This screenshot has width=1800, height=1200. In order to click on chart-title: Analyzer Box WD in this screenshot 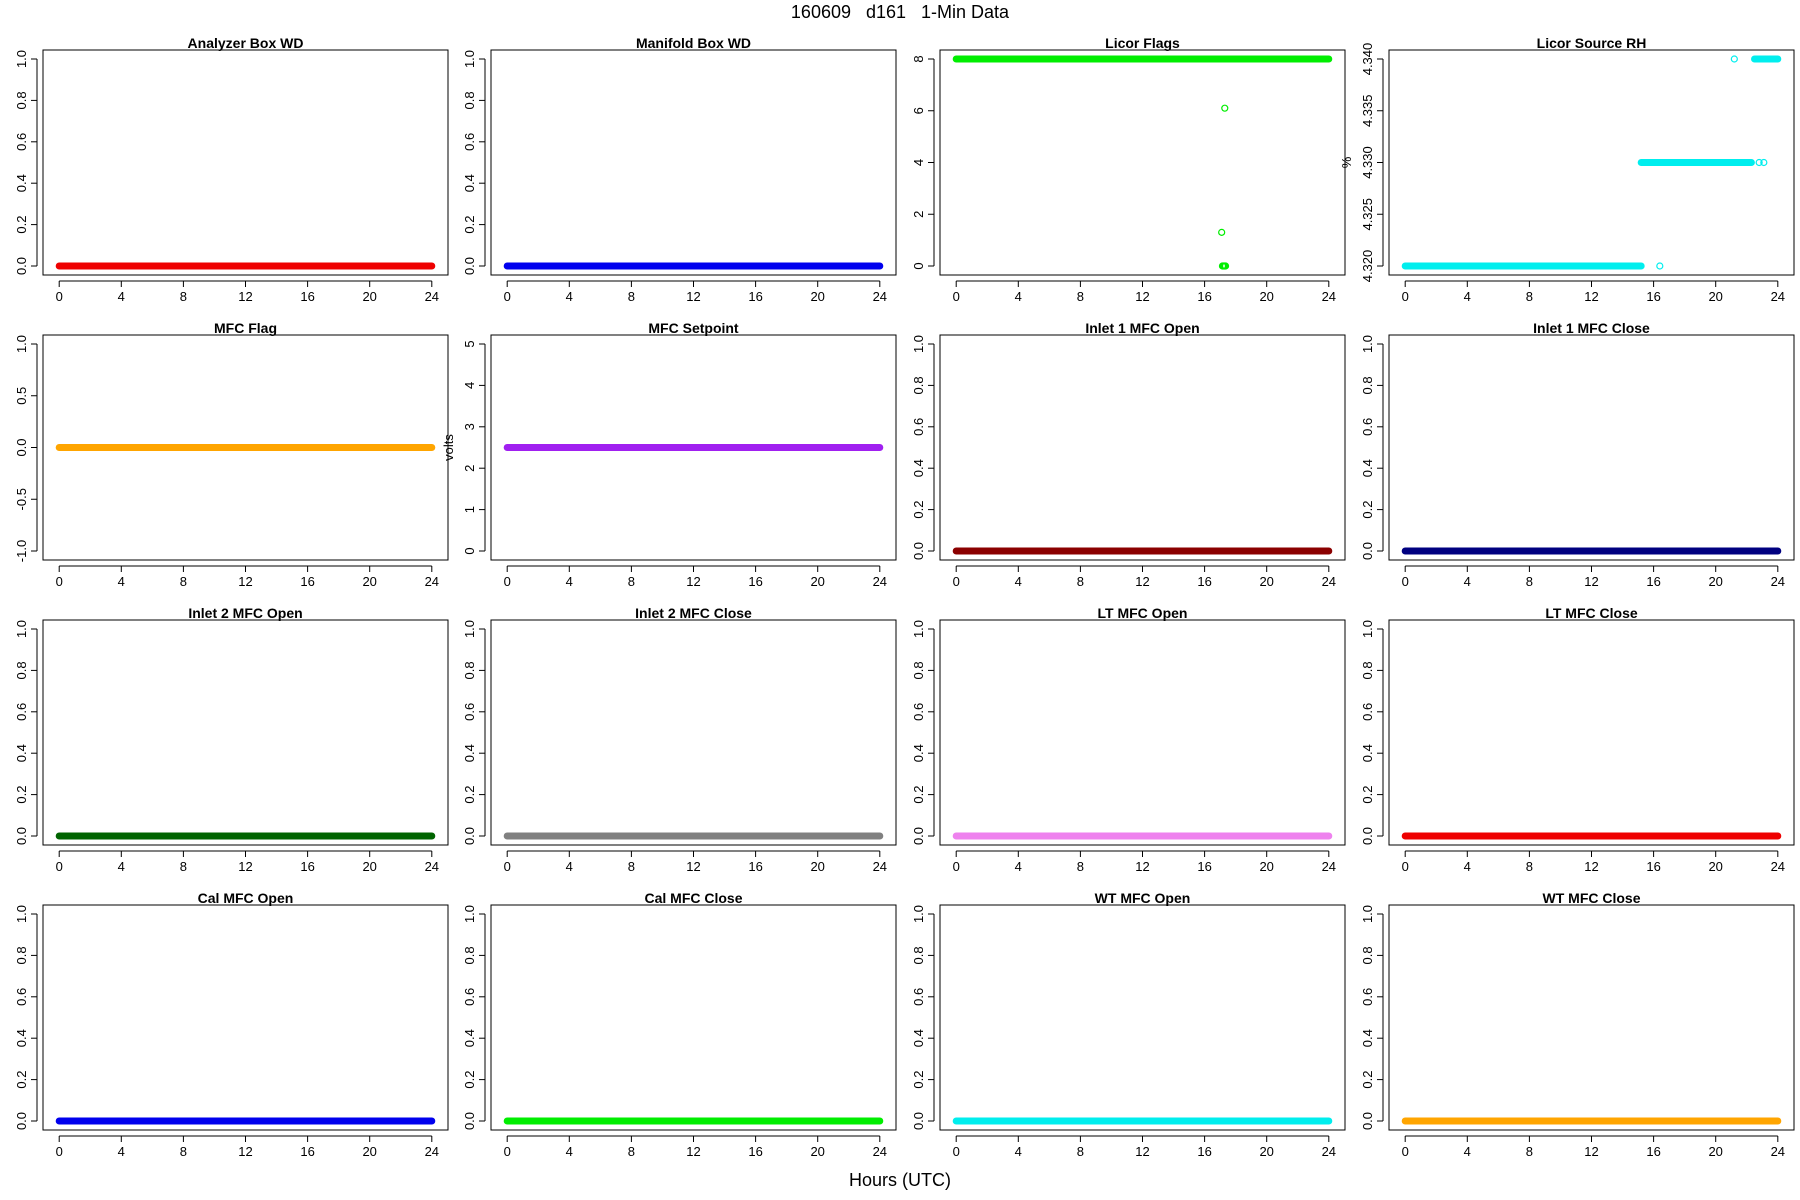, I will do `click(246, 43)`.